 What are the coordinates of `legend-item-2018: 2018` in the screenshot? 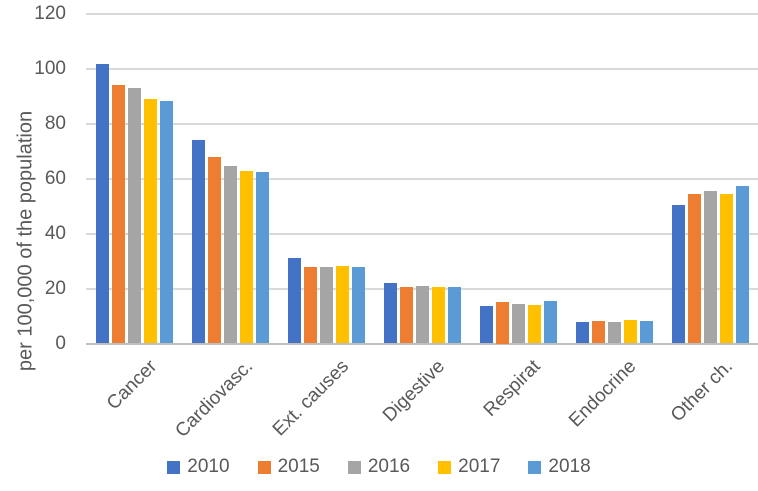 It's located at (559, 467).